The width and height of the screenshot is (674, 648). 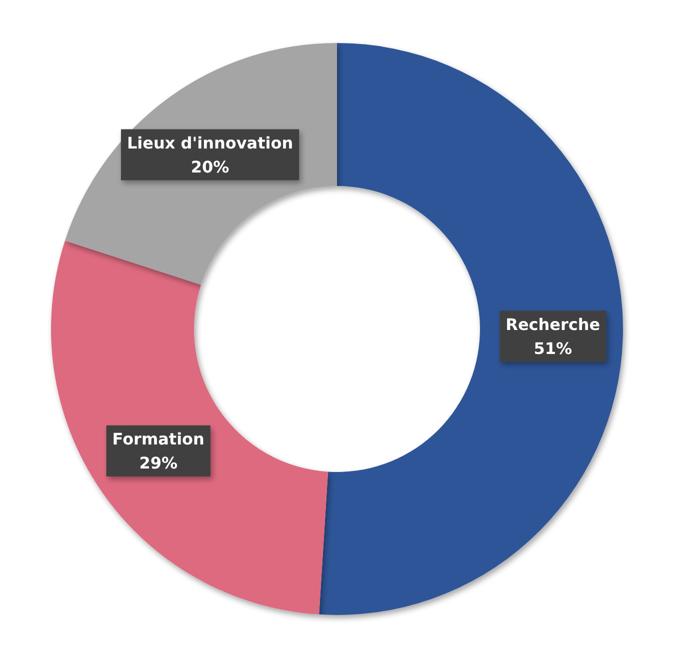 What do you see at coordinates (210, 142) in the screenshot?
I see `slice-label: Lieux d'innovation` at bounding box center [210, 142].